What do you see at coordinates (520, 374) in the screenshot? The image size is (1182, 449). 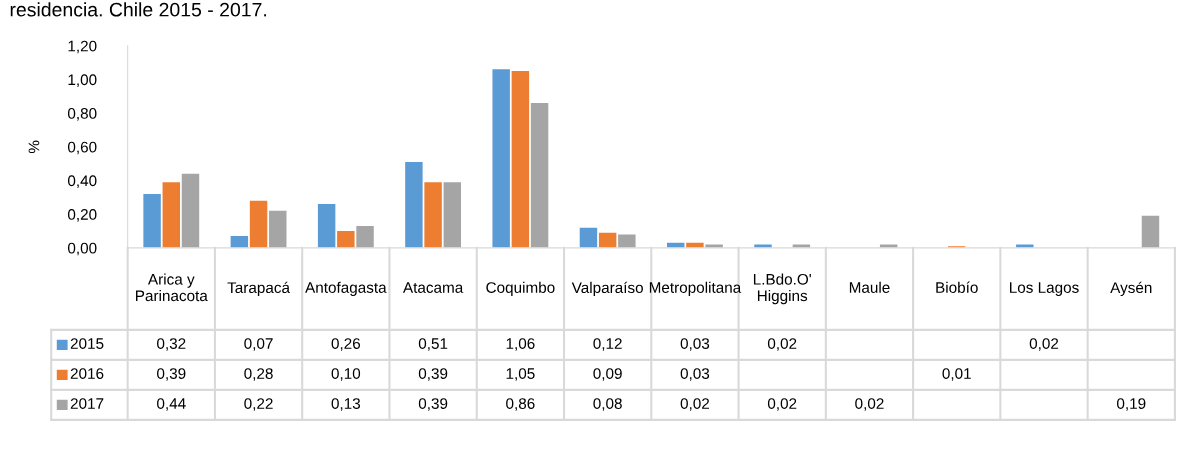 I see `data-label: 1,05` at bounding box center [520, 374].